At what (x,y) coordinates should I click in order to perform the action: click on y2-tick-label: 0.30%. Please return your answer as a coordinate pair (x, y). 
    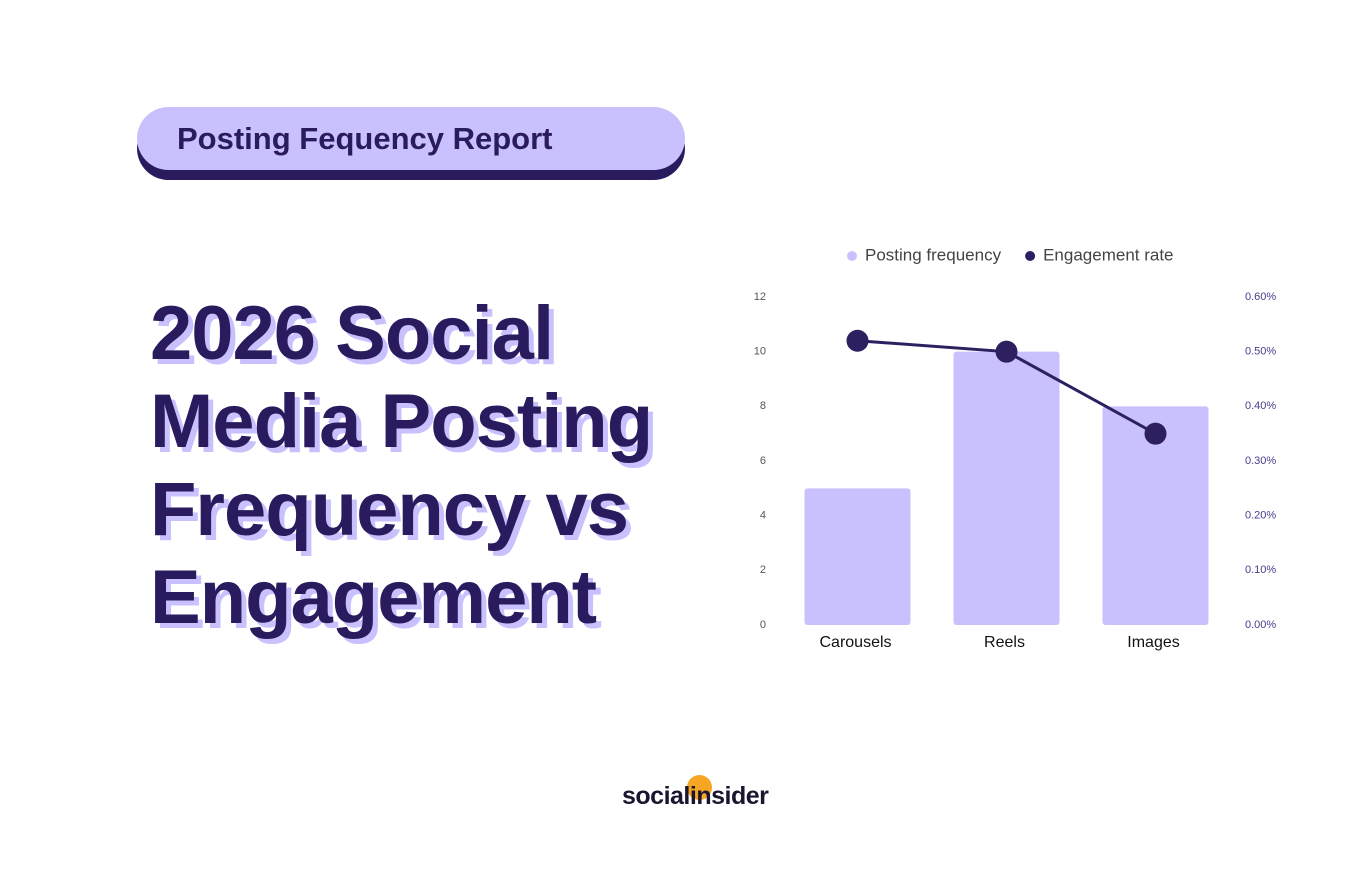
    Looking at the image, I should click on (1260, 461).